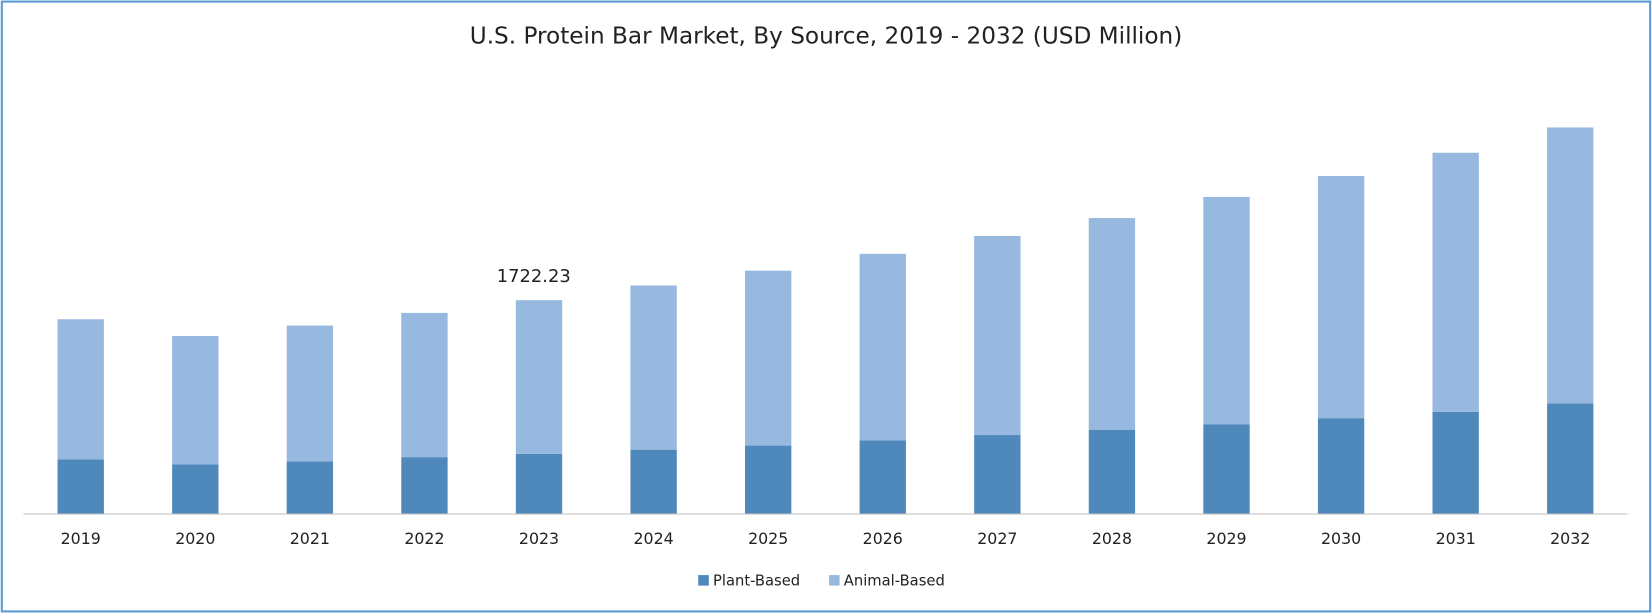 This screenshot has height=613, width=1652. What do you see at coordinates (997, 538) in the screenshot?
I see `x-tick-label: 2027` at bounding box center [997, 538].